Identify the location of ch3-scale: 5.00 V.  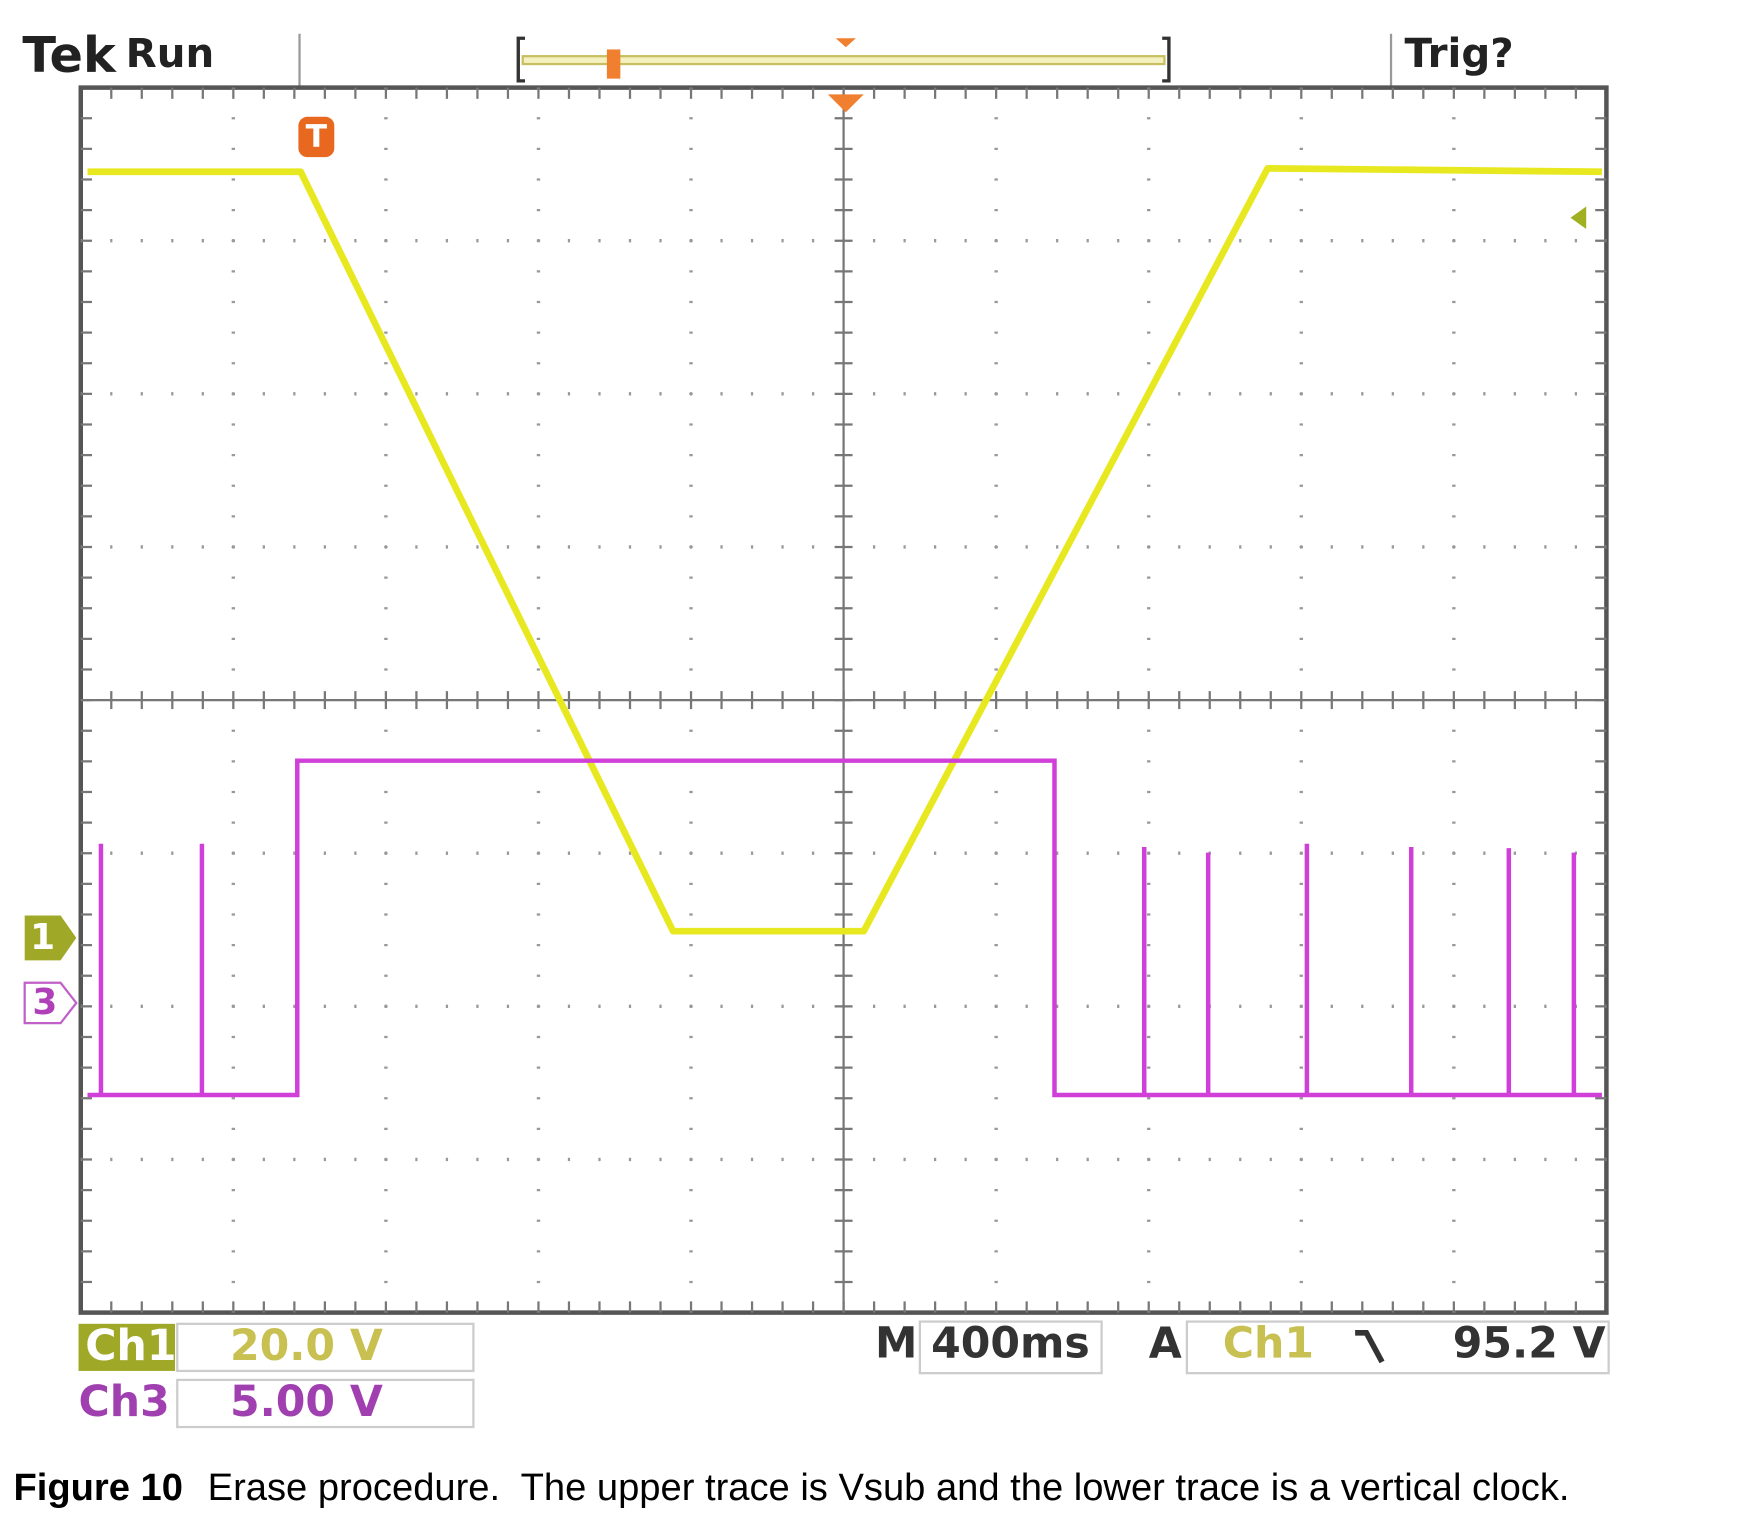
(306, 1402).